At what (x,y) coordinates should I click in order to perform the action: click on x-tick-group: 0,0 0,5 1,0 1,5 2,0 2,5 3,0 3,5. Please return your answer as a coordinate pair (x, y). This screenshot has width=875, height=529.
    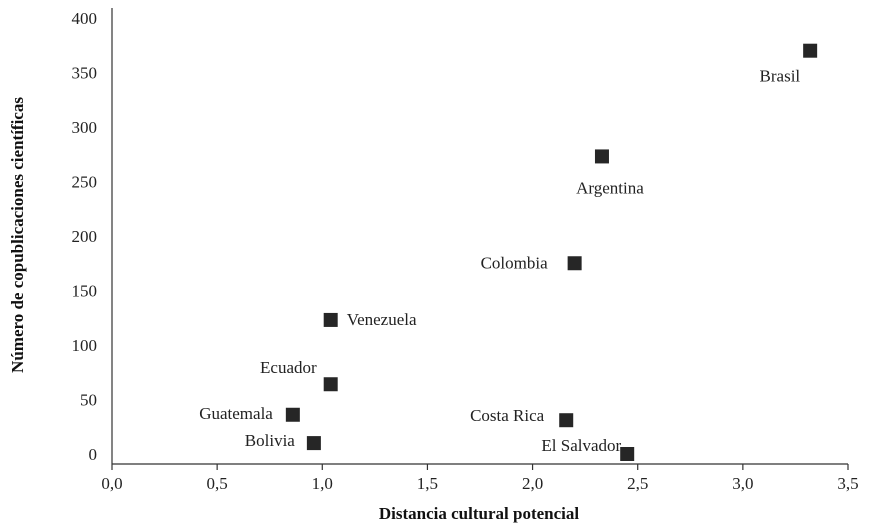
    Looking at the image, I should click on (480, 478).